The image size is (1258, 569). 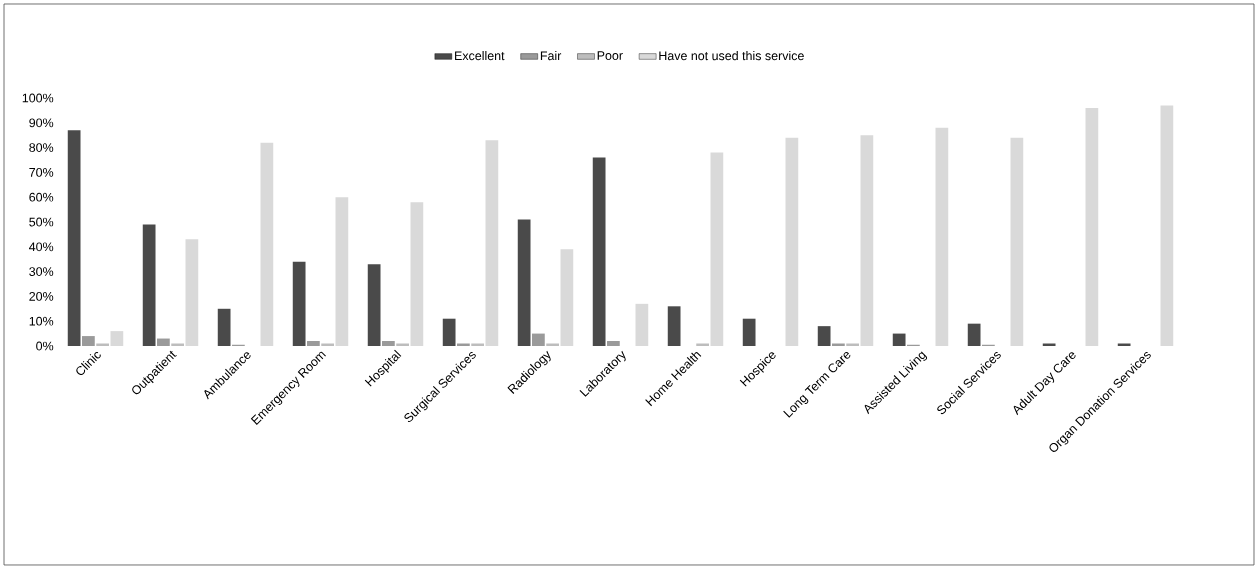 What do you see at coordinates (41, 197) in the screenshot?
I see `y-tick-label: 60%` at bounding box center [41, 197].